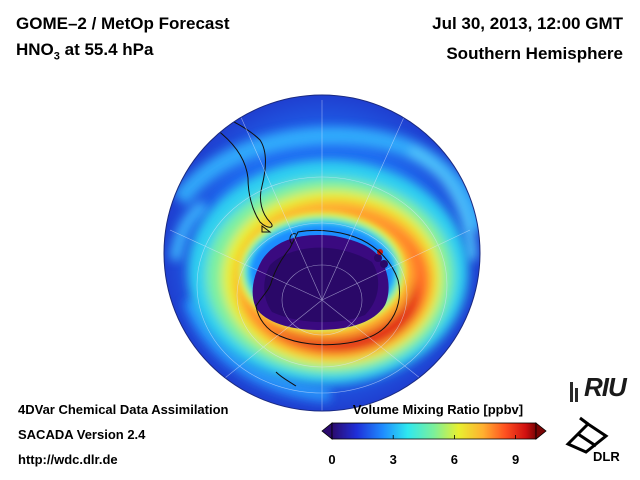 This screenshot has height=480, width=640. Describe the element at coordinates (332, 459) in the screenshot. I see `colorbar-tick-label: 0` at that location.